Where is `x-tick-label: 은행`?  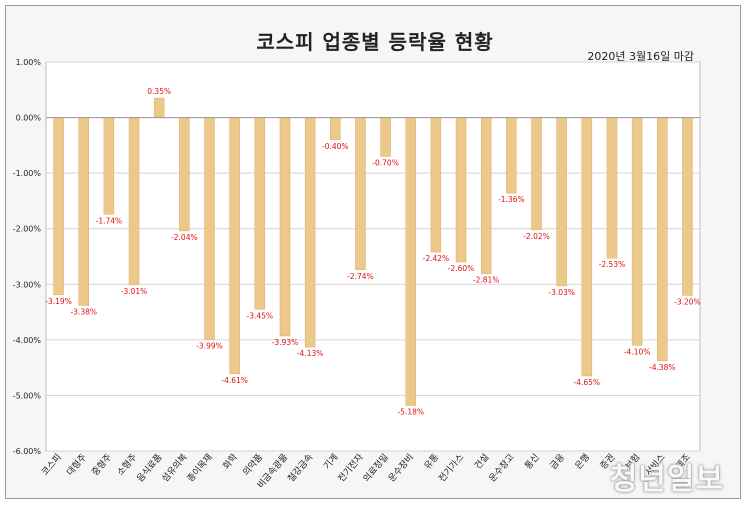
x-tick-label: 은행 is located at coordinates (582, 461).